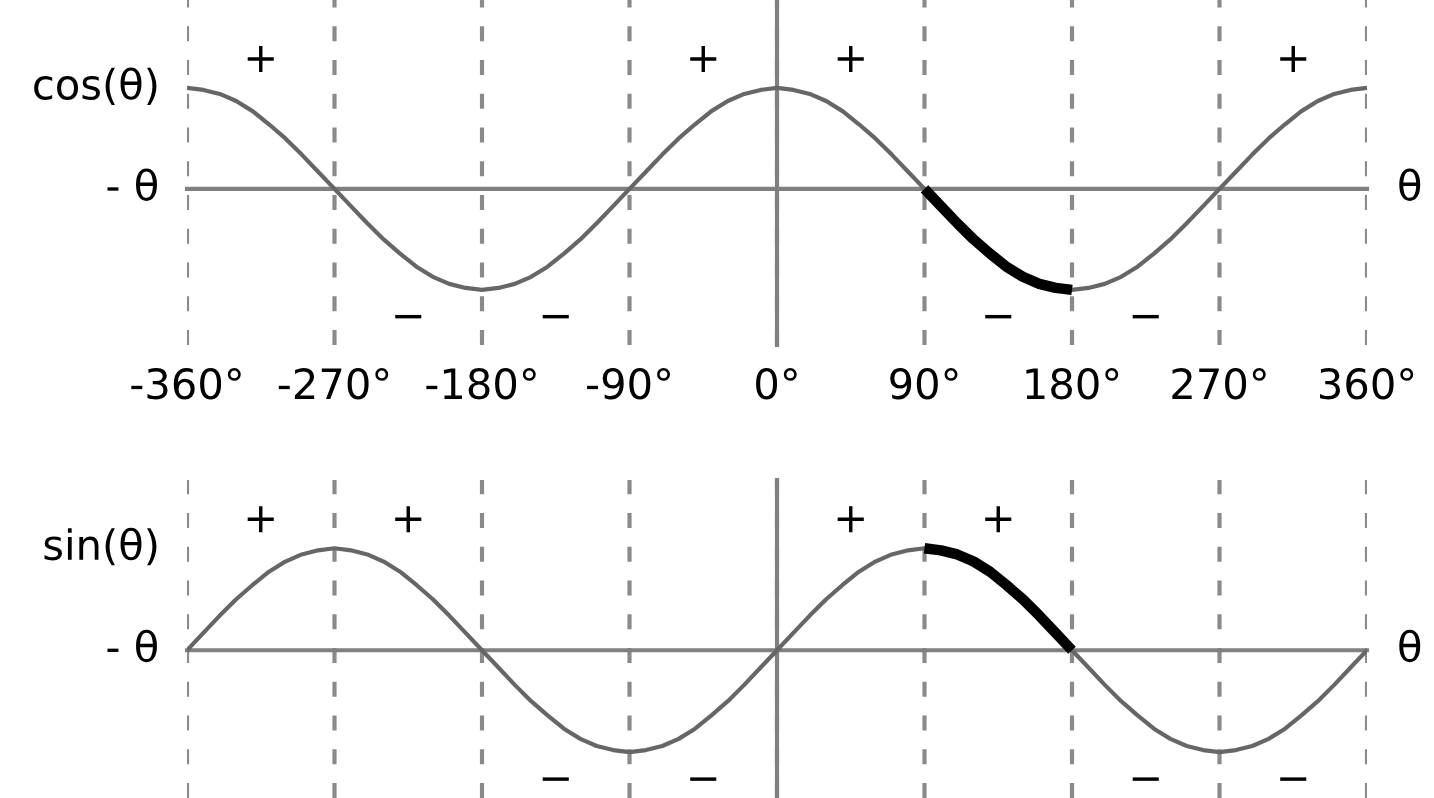 Image resolution: width=1434 pixels, height=798 pixels. Describe the element at coordinates (333, 383) in the screenshot. I see `x-tick-label: -270°` at that location.